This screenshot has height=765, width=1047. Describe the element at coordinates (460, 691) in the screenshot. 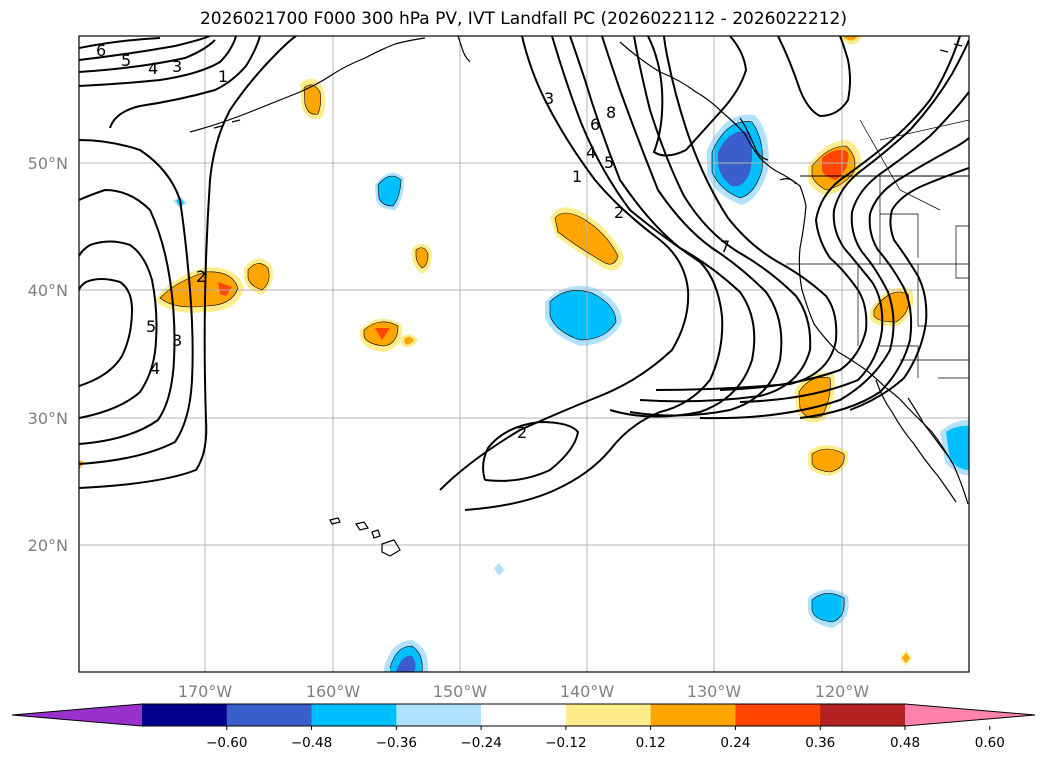

I see `lon-label: 150°W` at that location.